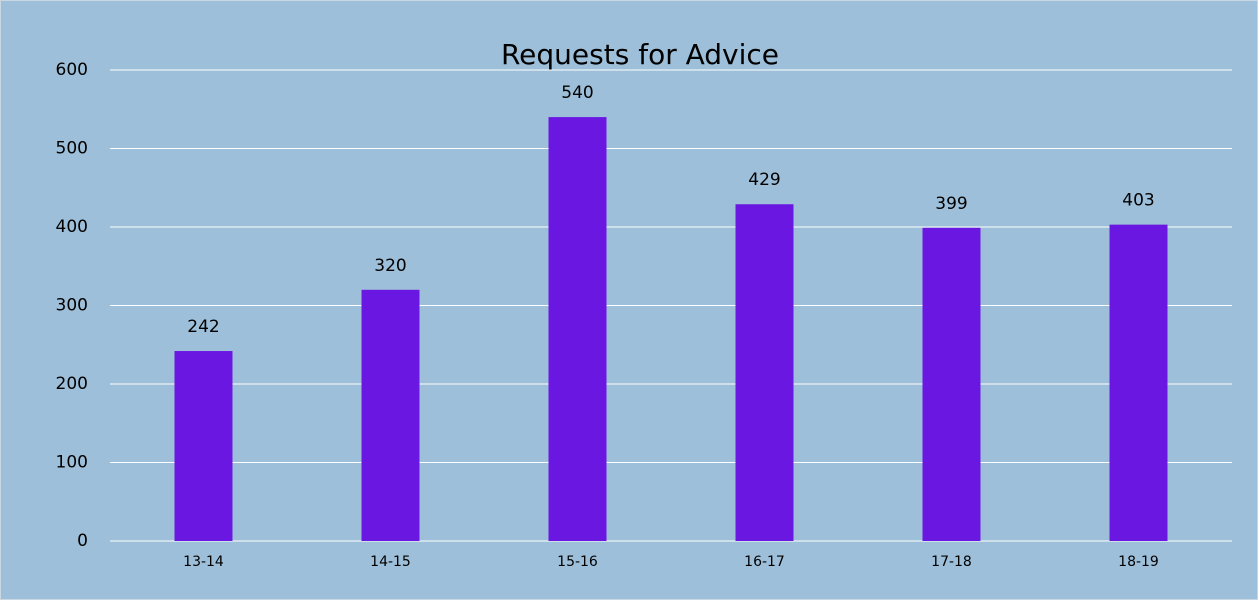 This screenshot has width=1259, height=601. What do you see at coordinates (764, 562) in the screenshot?
I see `x-tick-label: 16-17` at bounding box center [764, 562].